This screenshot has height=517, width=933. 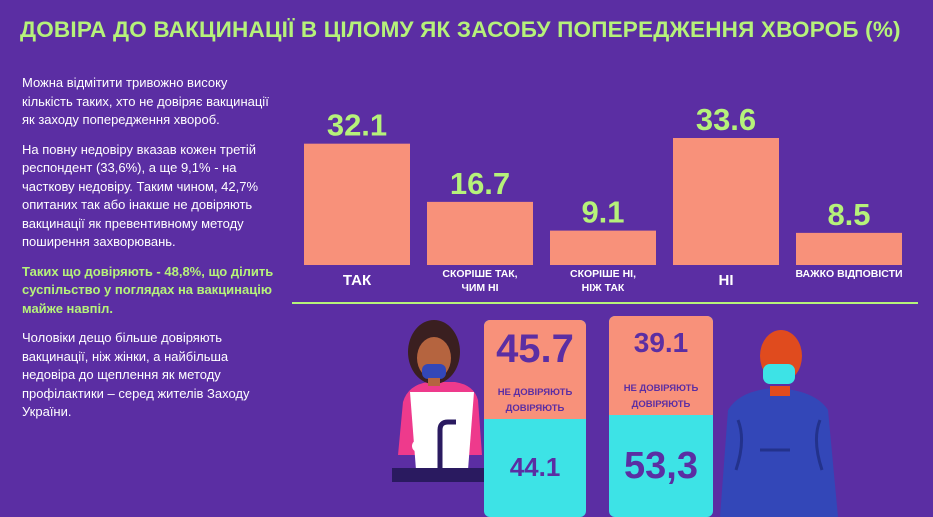 I want to click on gender-distrust-label-1: НЕ ДОВІРЯЮТЬ, so click(x=535, y=392).